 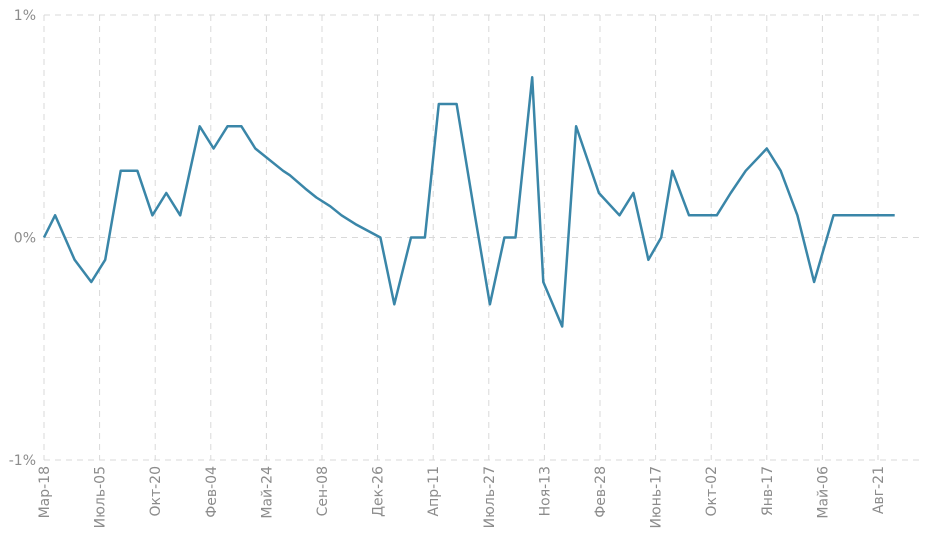 What do you see at coordinates (434, 491) in the screenshot?
I see `x-tick-label: Апр-11` at bounding box center [434, 491].